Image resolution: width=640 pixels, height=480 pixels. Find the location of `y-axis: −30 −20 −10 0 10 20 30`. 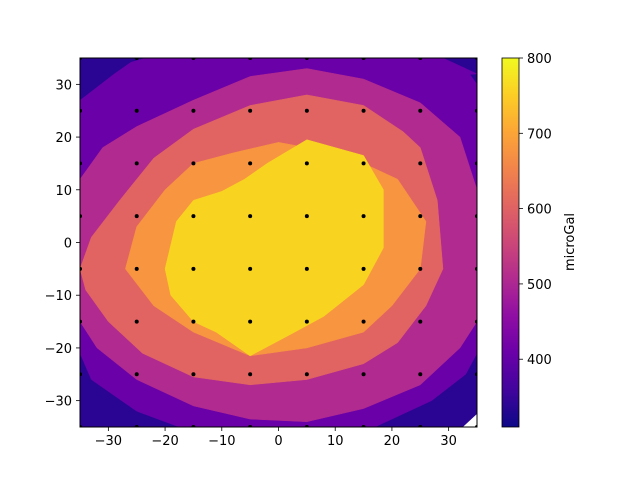

y-axis: −30 −20 −10 0 10 20 30 is located at coordinates (62, 244).